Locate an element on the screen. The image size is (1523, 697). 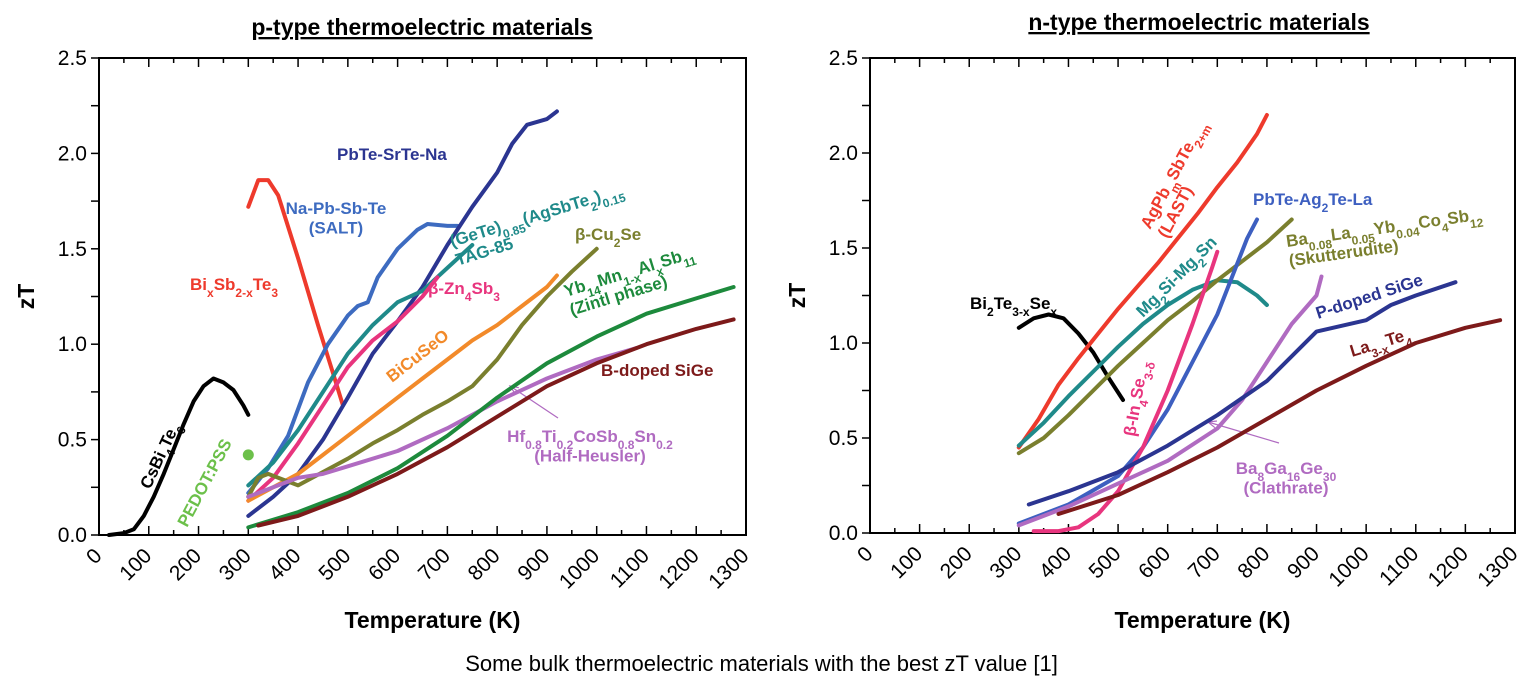
series-line-cu2se is located at coordinates (422, 372).